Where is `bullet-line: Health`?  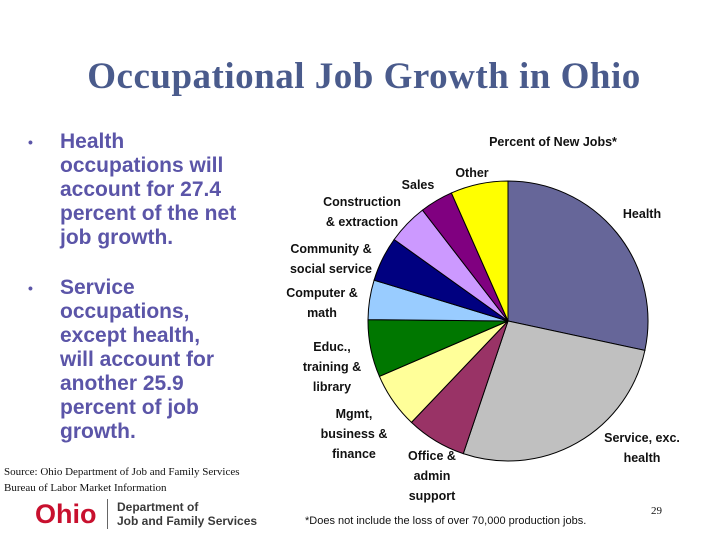 bullet-line: Health is located at coordinates (92, 141).